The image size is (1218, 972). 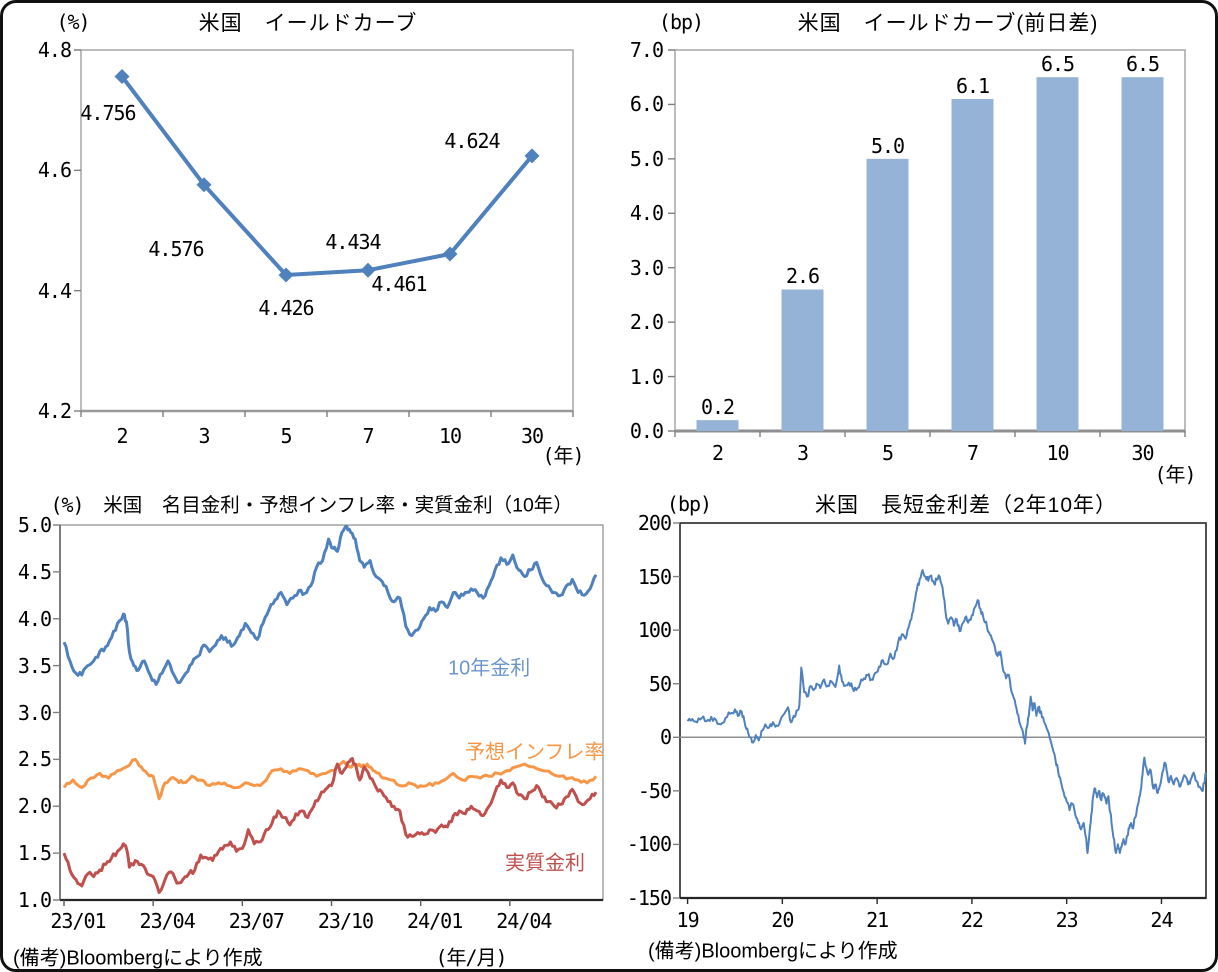 I want to click on c2-y-axis-tick-label: 2.0, so click(x=646, y=322).